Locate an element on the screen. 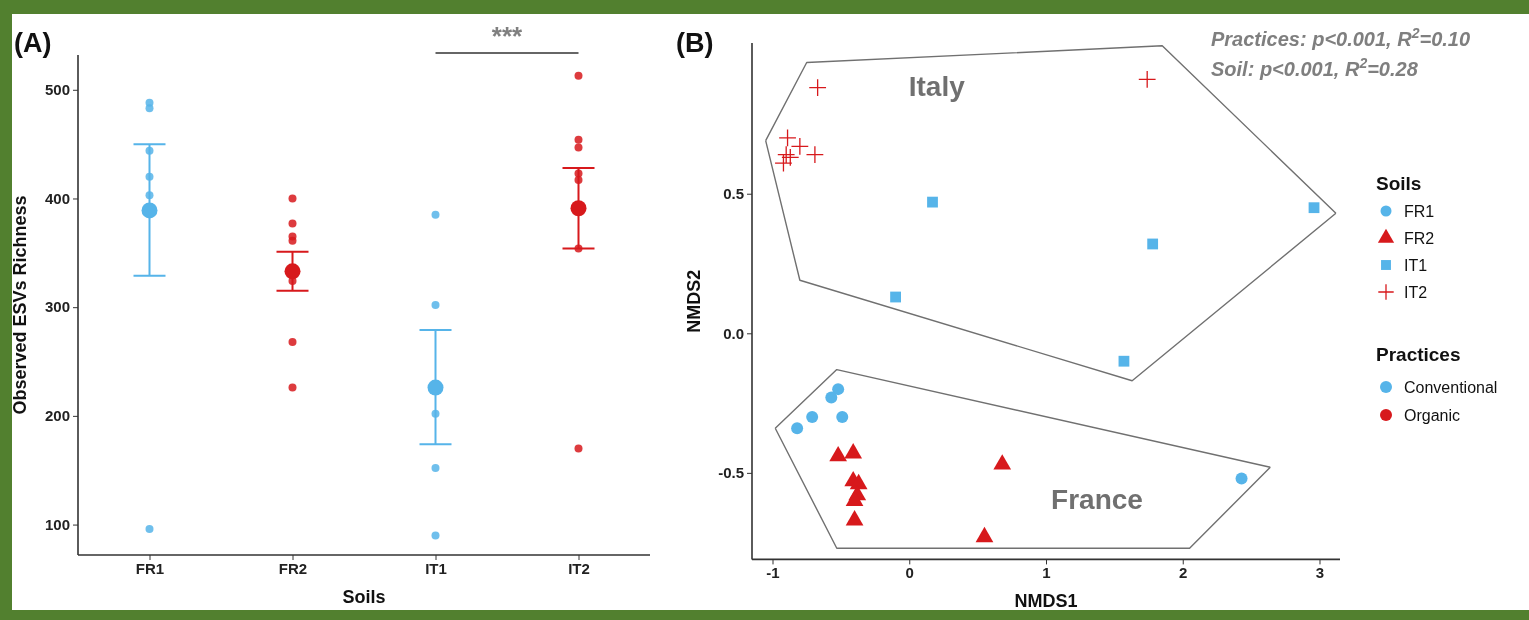 The width and height of the screenshot is (1529, 620). x-tick-label: 2 is located at coordinates (1183, 573).